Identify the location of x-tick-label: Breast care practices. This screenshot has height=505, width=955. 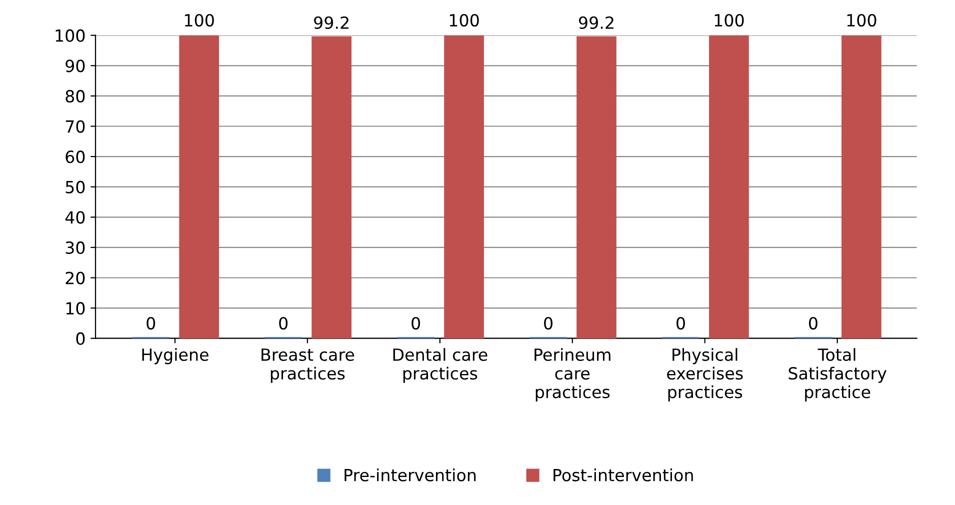
(308, 365).